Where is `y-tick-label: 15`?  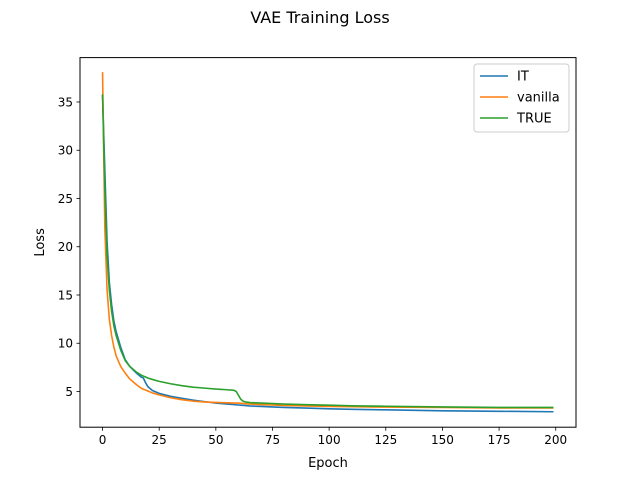
y-tick-label: 15 is located at coordinates (65, 295).